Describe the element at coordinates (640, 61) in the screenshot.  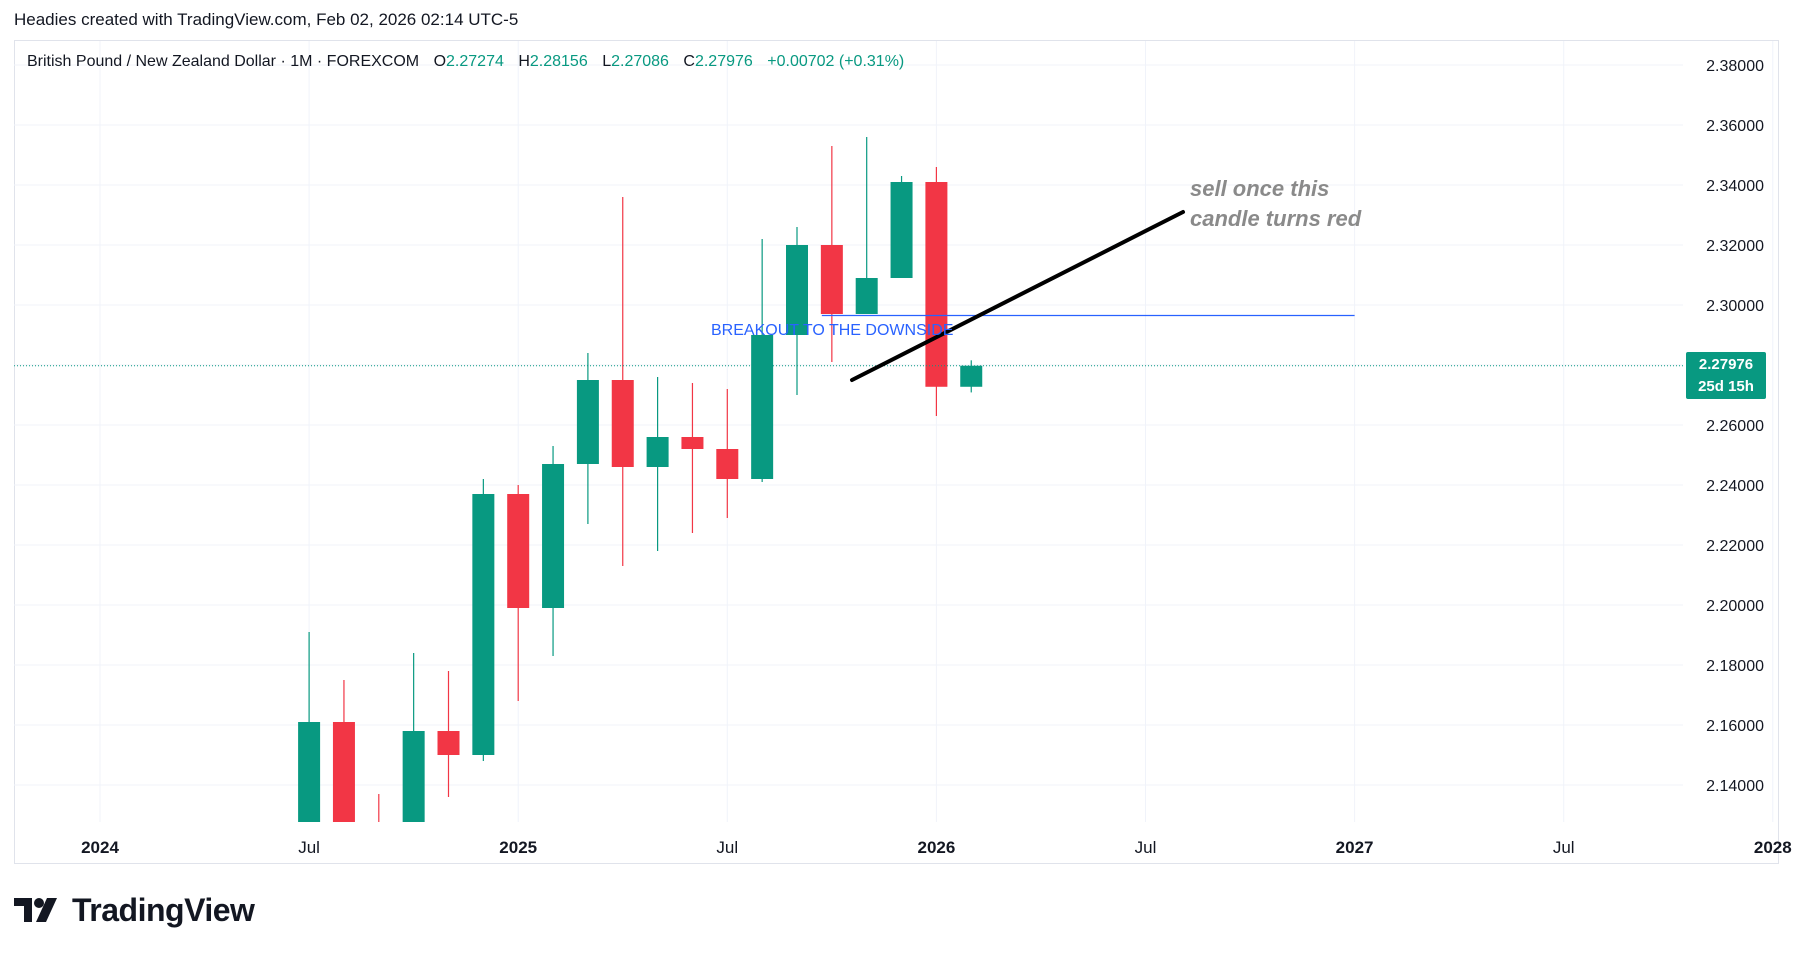
I see `low-value: 2.27086` at that location.